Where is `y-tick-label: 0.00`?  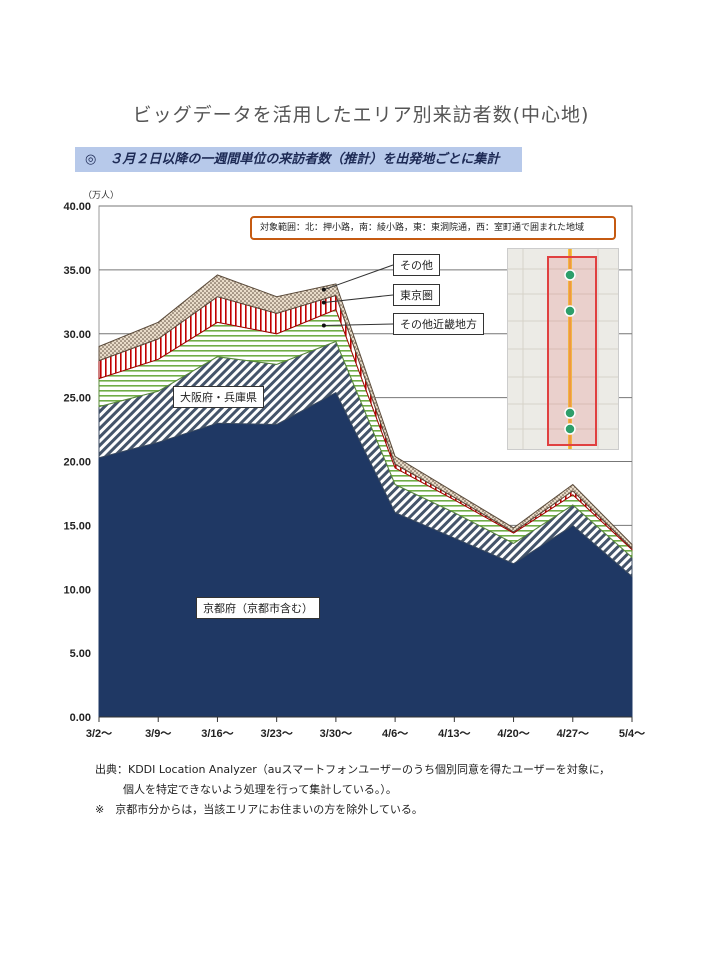 y-tick-label: 0.00 is located at coordinates (80, 718).